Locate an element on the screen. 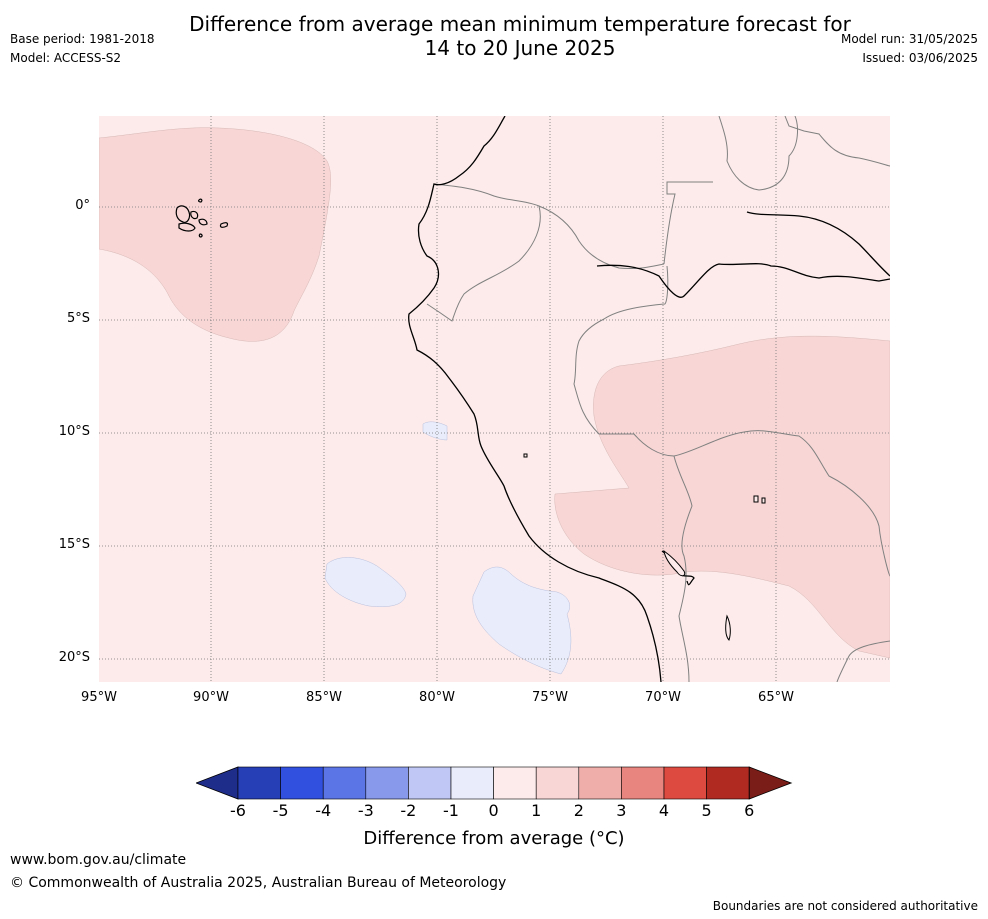  latitude-label: 10°S is located at coordinates (74, 431).